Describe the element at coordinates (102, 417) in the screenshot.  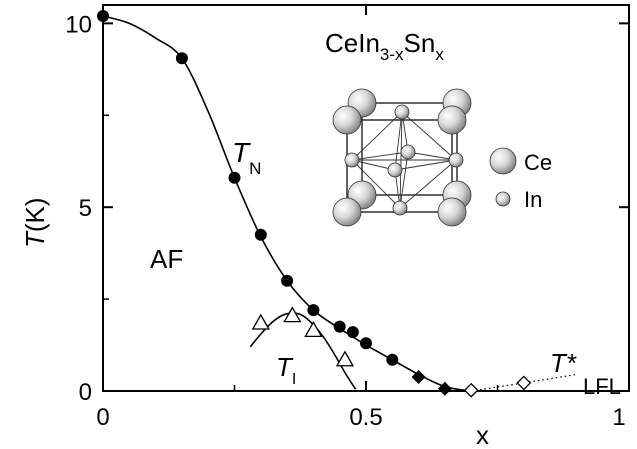
I see `x-tick-label: 0` at that location.